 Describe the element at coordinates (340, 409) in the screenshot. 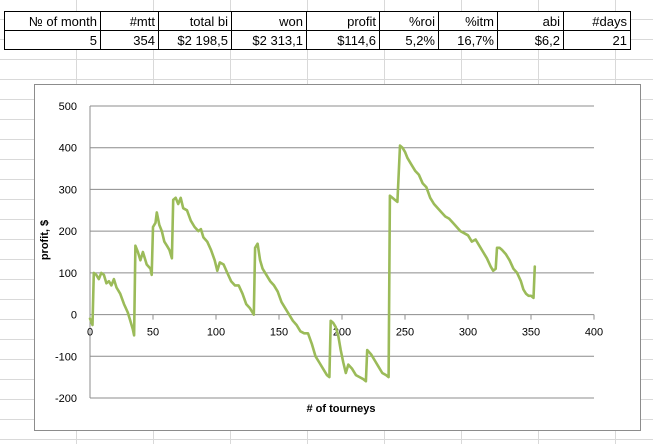

I see `x-axis-label: # of tourneys` at that location.